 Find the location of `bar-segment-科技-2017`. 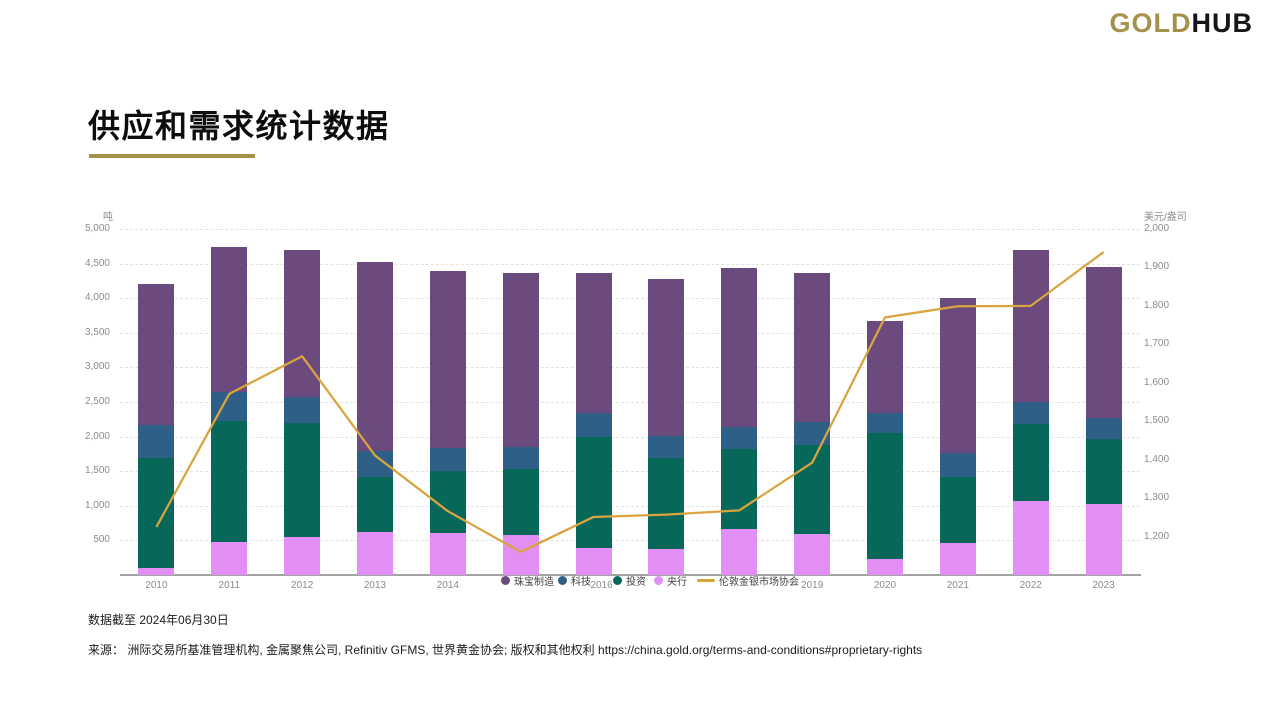

bar-segment-科技-2017 is located at coordinates (666, 447).